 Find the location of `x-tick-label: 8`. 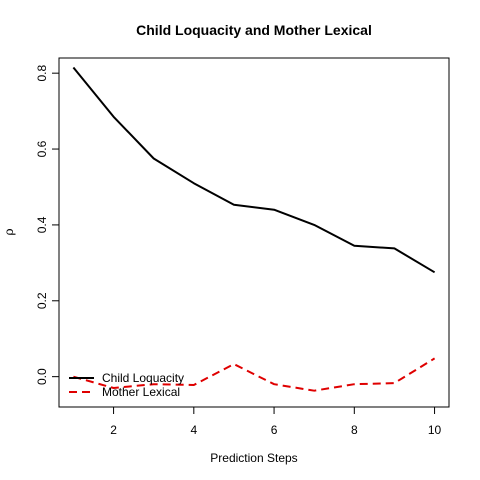

x-tick-label: 8 is located at coordinates (354, 430).